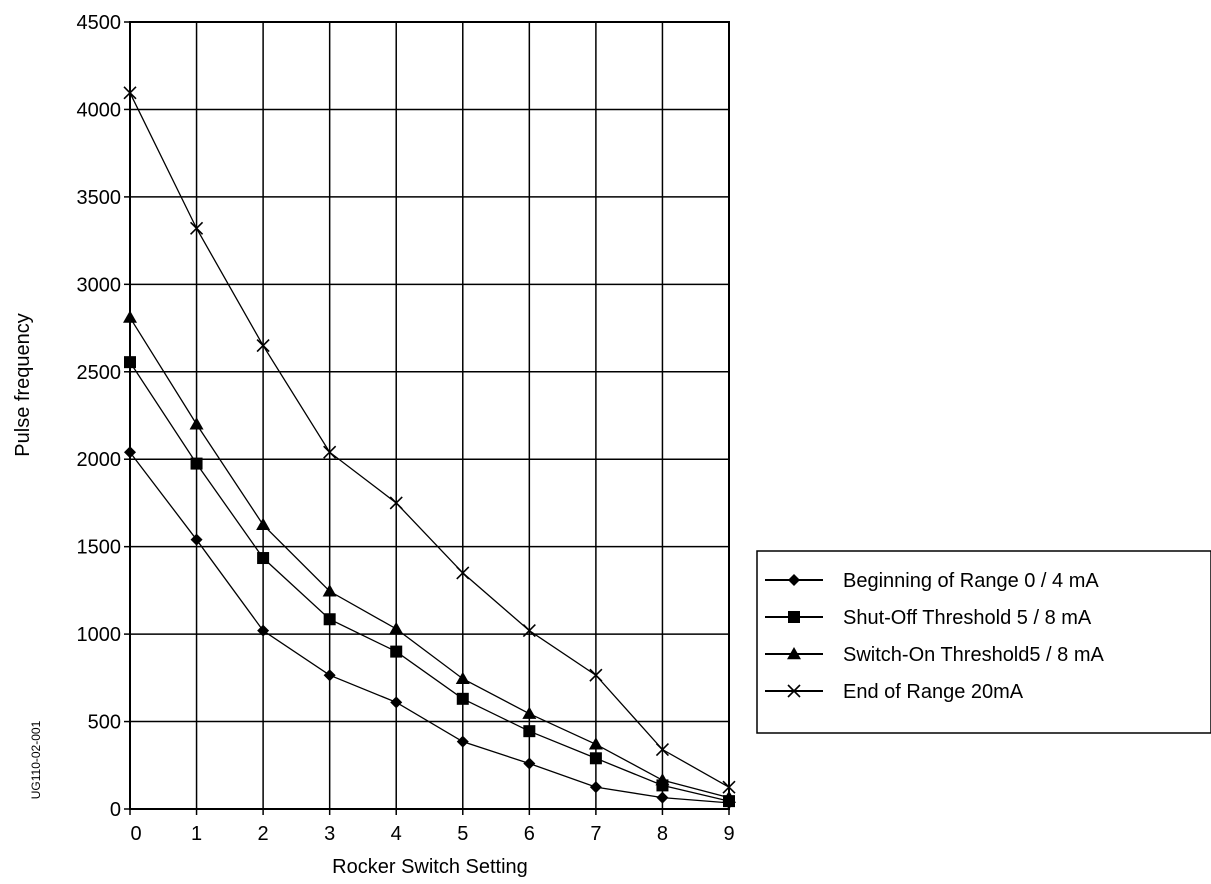 This screenshot has height=884, width=1211. Describe the element at coordinates (99, 110) in the screenshot. I see `y-tick-label: 4000` at that location.